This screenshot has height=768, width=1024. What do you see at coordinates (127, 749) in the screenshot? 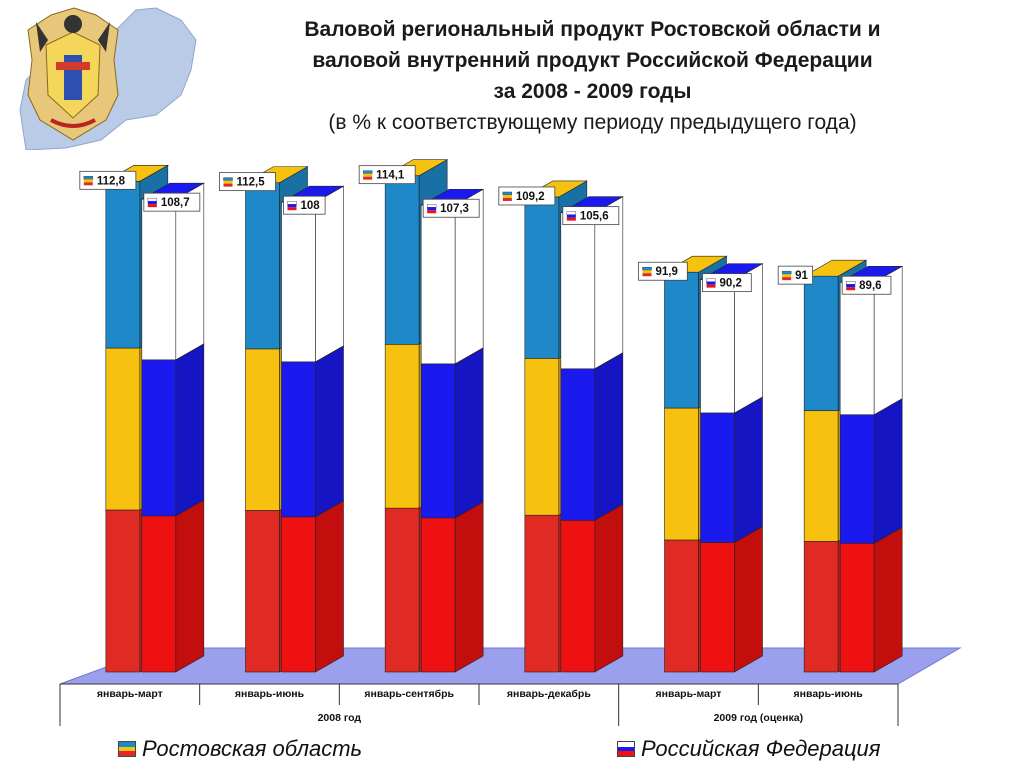
I see `legend-swatch-region` at bounding box center [127, 749].